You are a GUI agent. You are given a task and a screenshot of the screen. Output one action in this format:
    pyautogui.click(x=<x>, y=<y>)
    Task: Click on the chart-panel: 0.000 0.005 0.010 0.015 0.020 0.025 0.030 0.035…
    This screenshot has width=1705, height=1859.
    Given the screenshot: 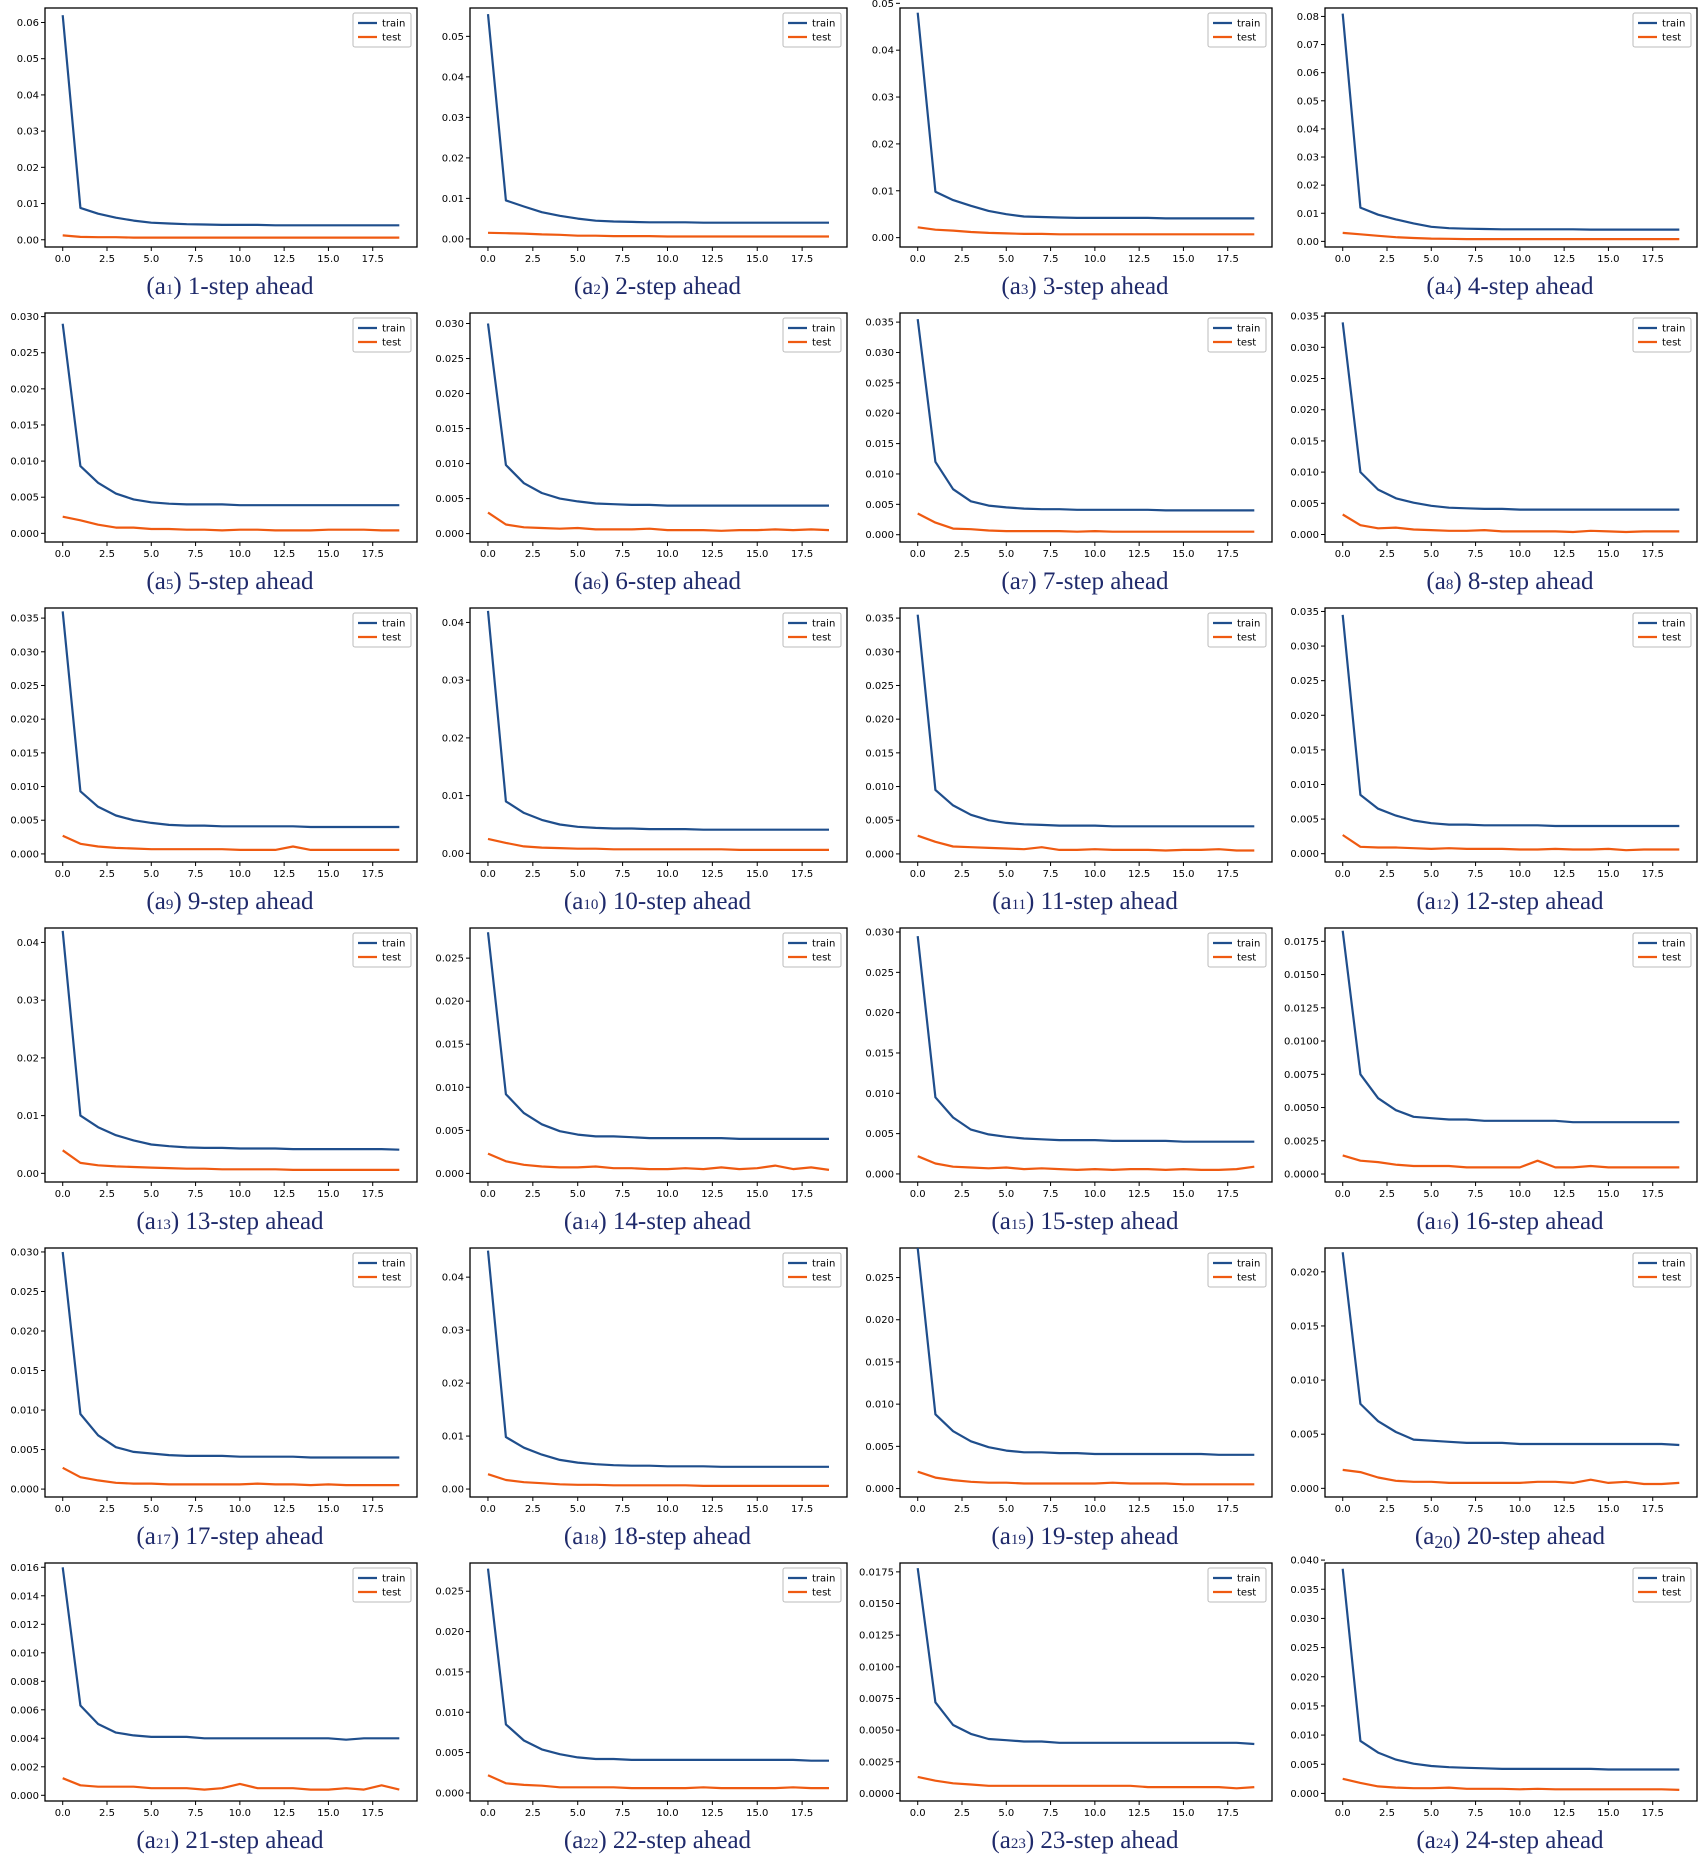 What is the action you would take?
    pyautogui.click(x=1067, y=452)
    